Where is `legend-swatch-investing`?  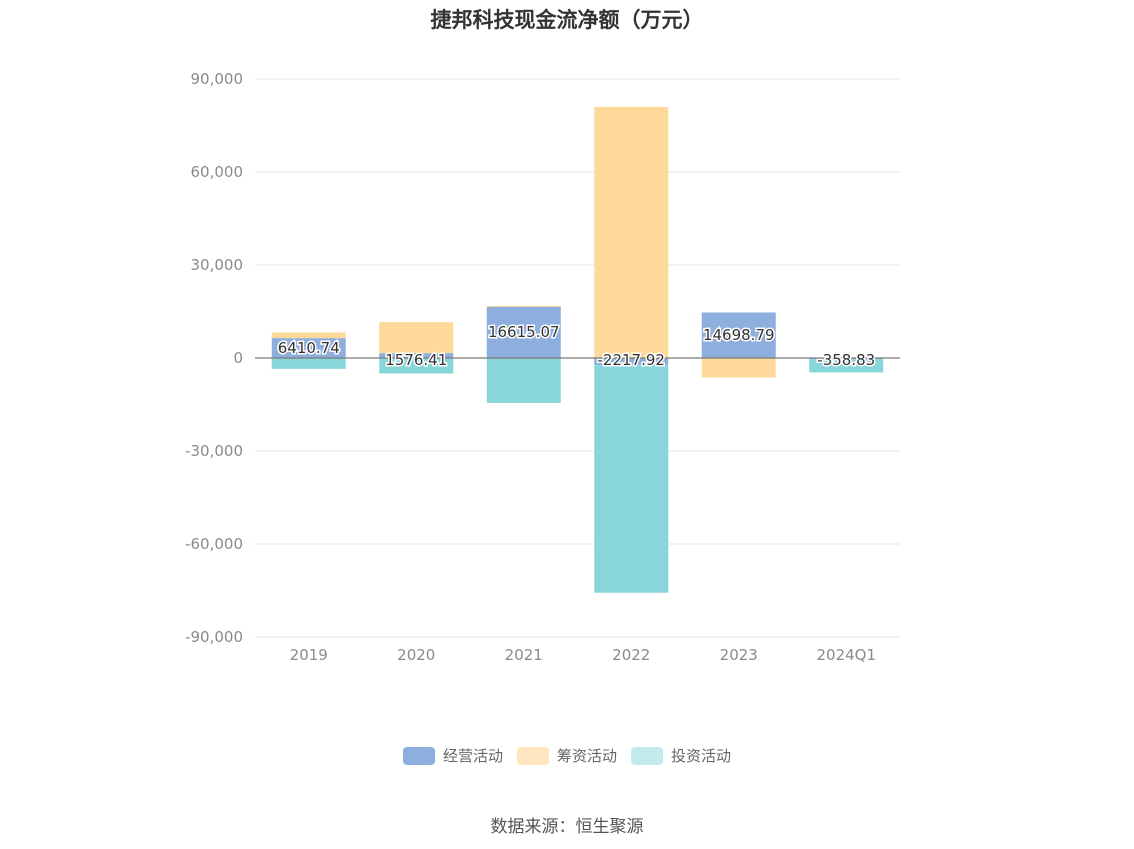
legend-swatch-investing is located at coordinates (647, 755).